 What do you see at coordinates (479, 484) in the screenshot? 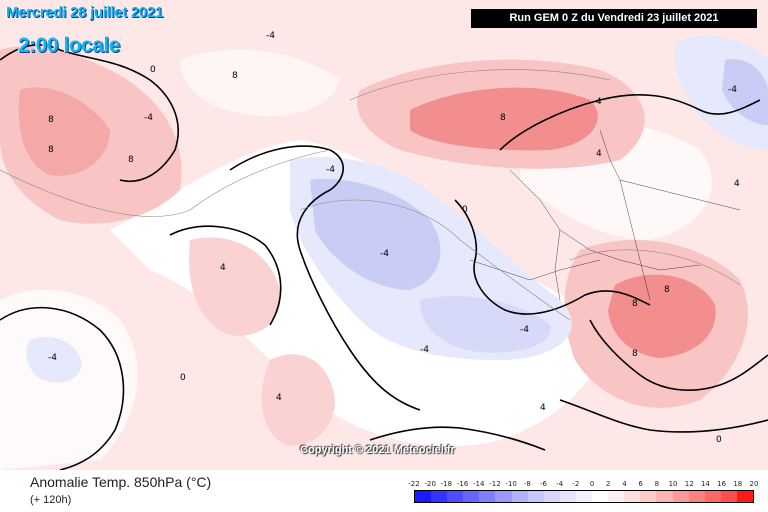
I see `legend-tick-label: -14` at bounding box center [479, 484].